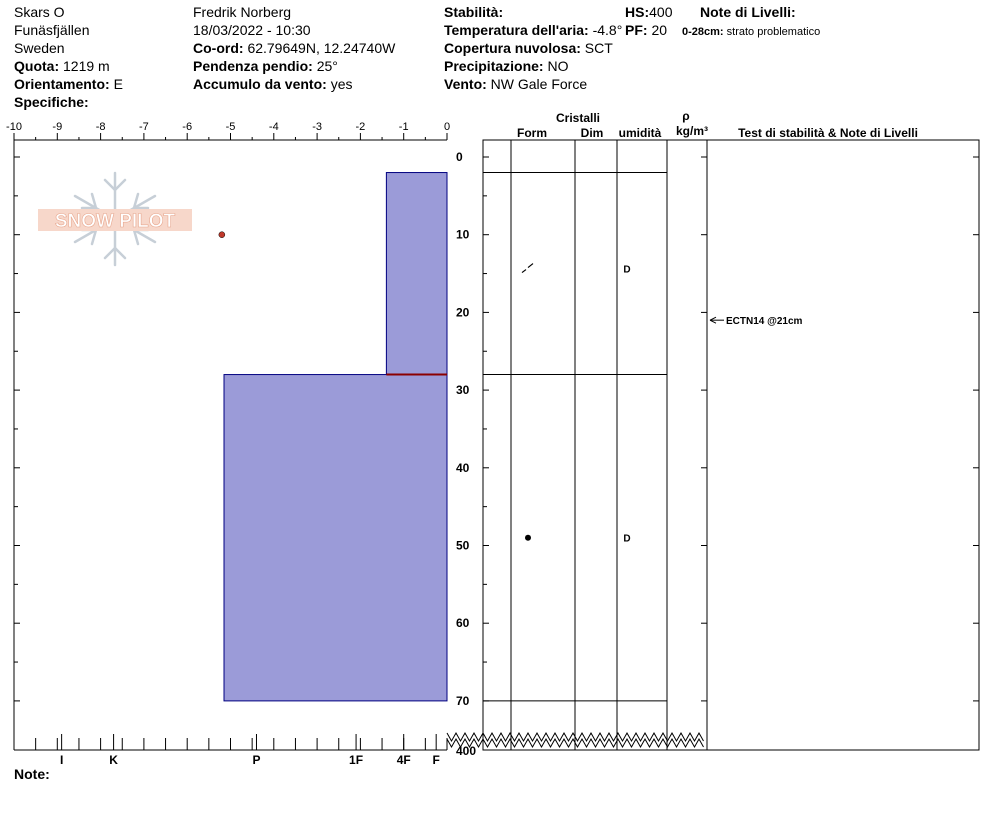 The image size is (994, 840). I want to click on cloud-cover: Copertura nuvolosa: SCT, so click(528, 48).